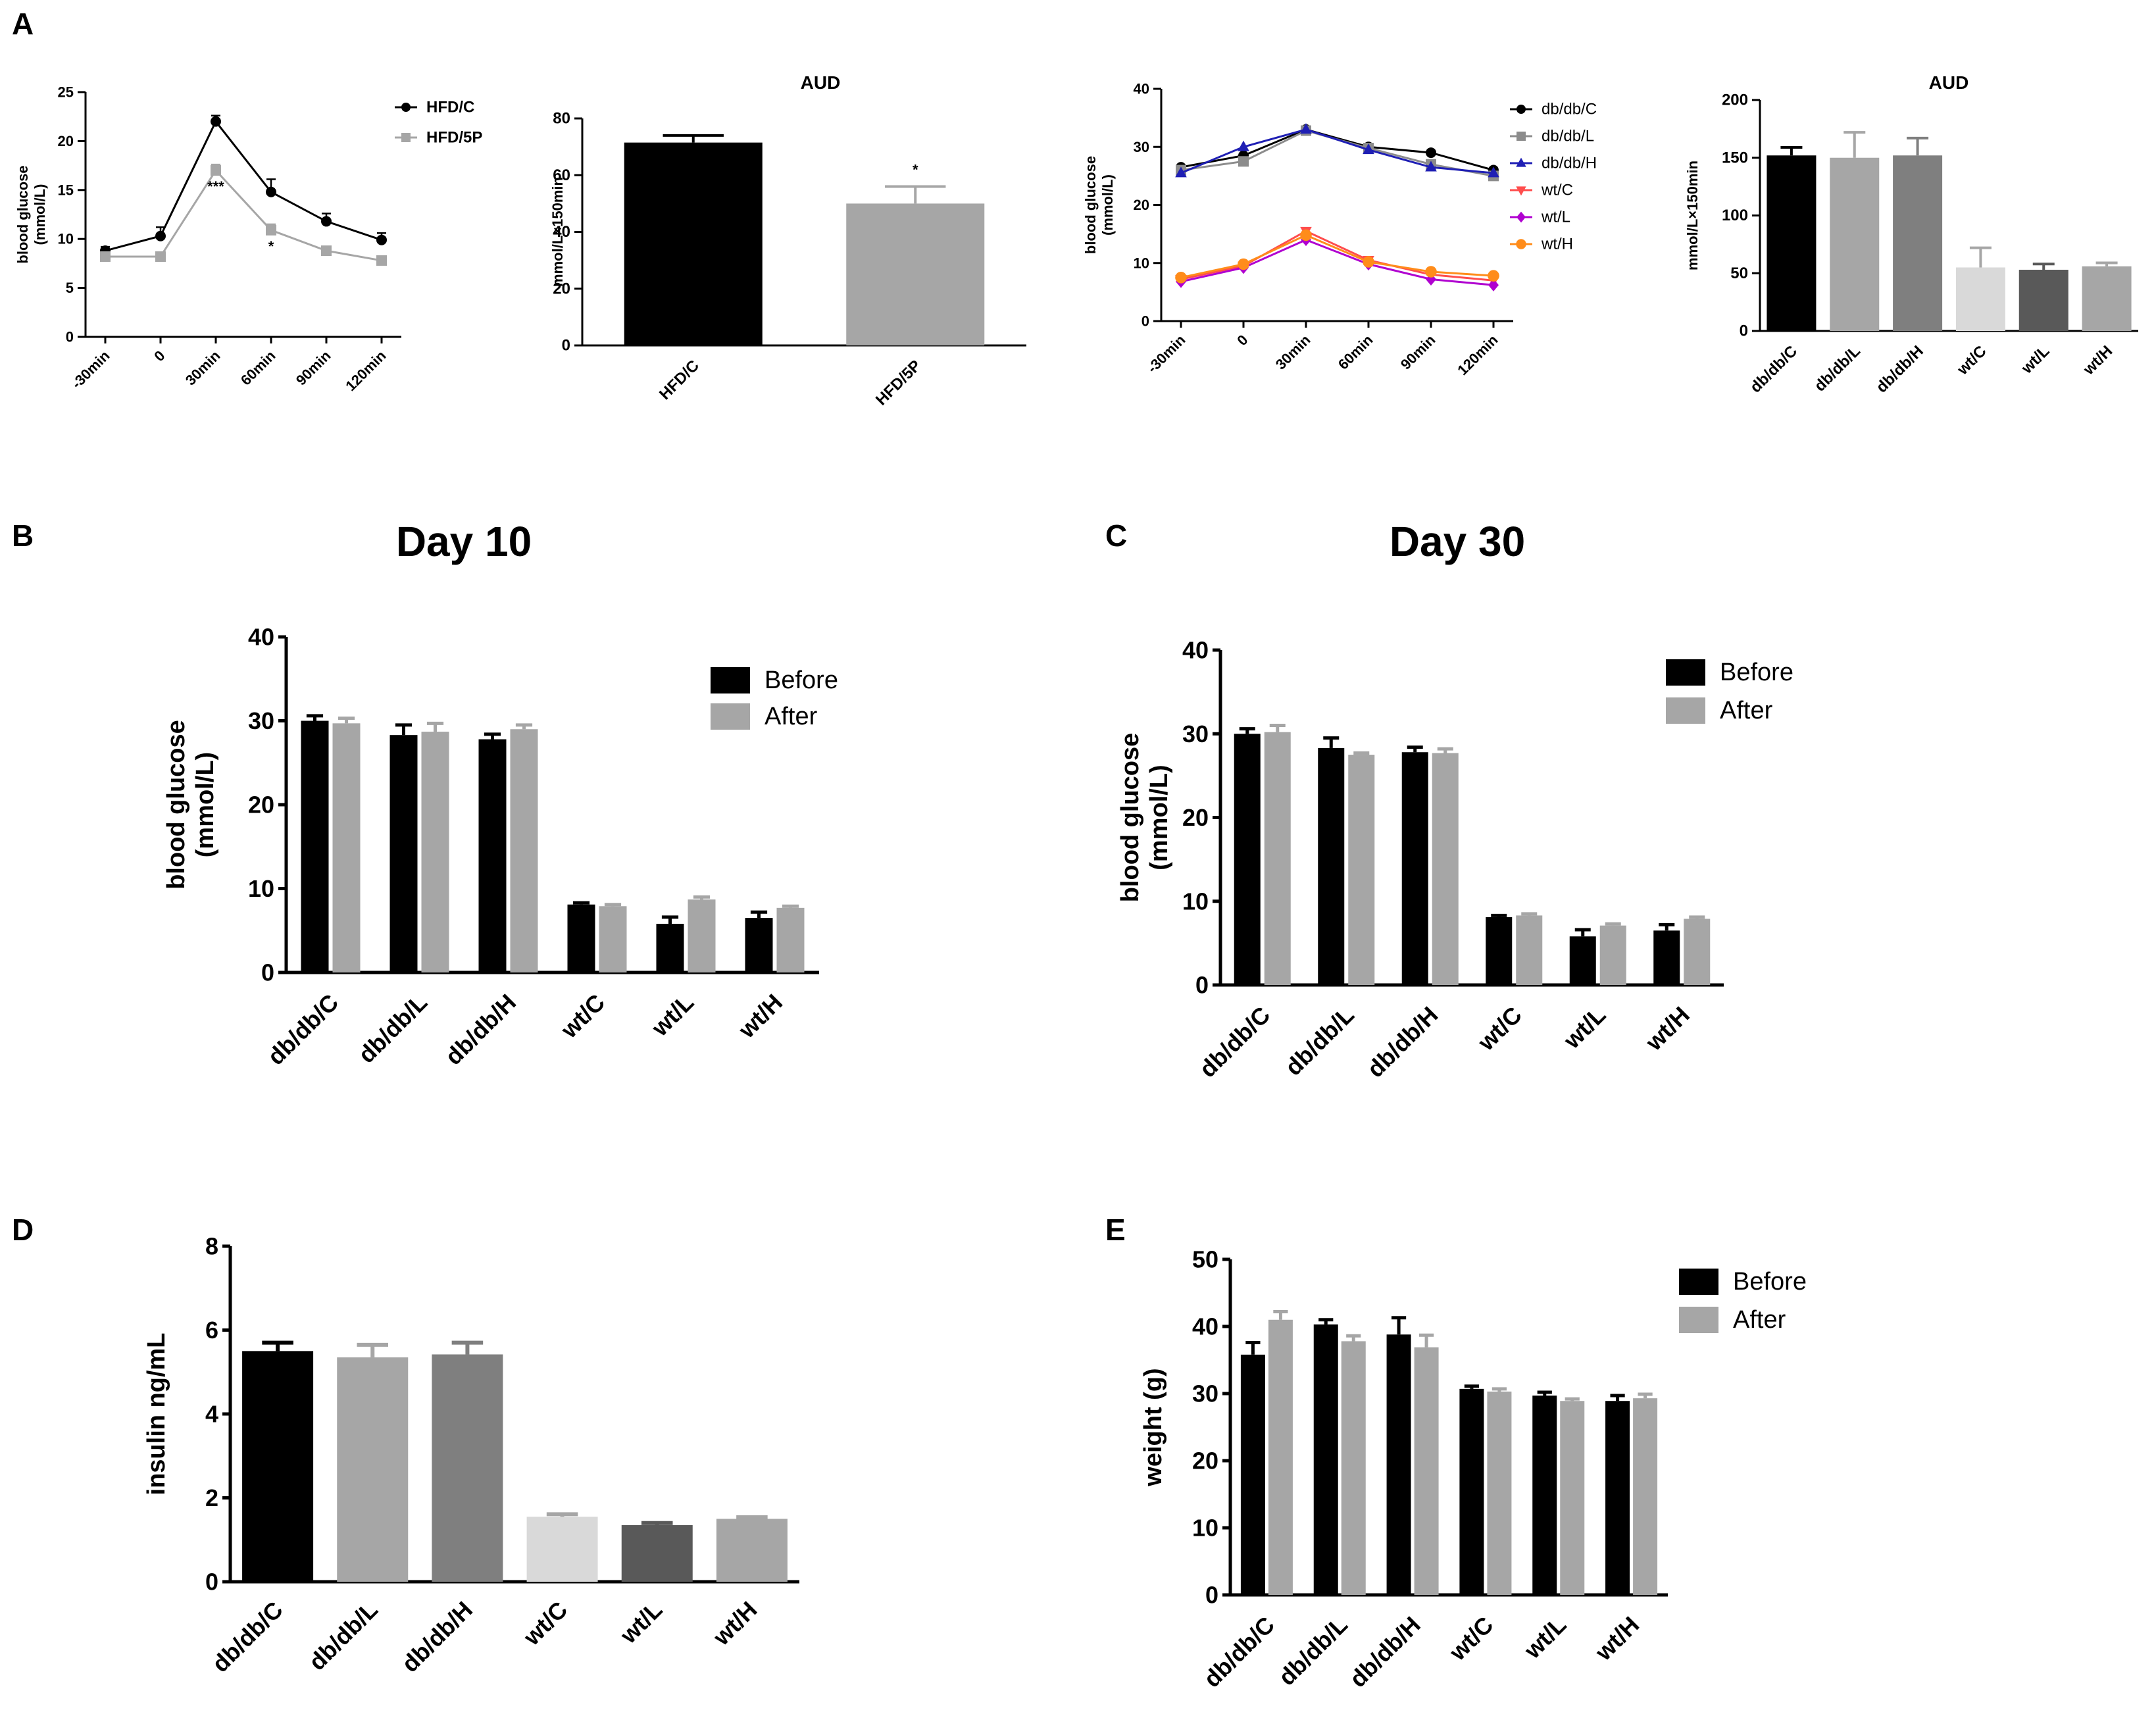  Describe the element at coordinates (261, 720) in the screenshot. I see `y-tick-label: 30` at that location.